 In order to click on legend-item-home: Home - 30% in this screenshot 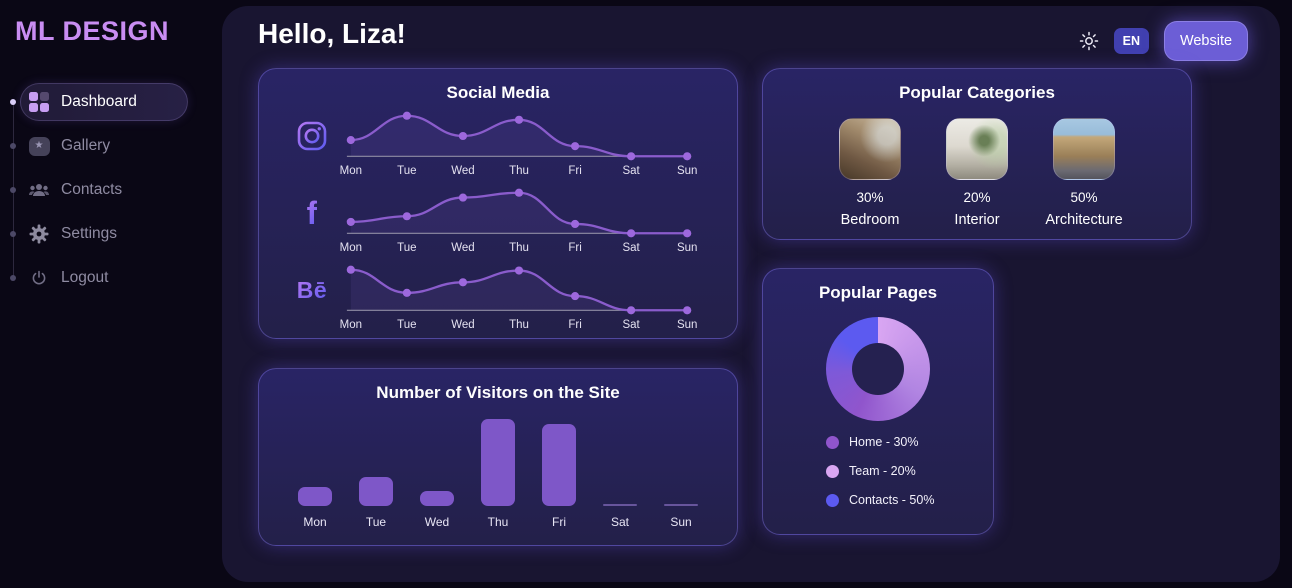, I will do `click(909, 442)`.